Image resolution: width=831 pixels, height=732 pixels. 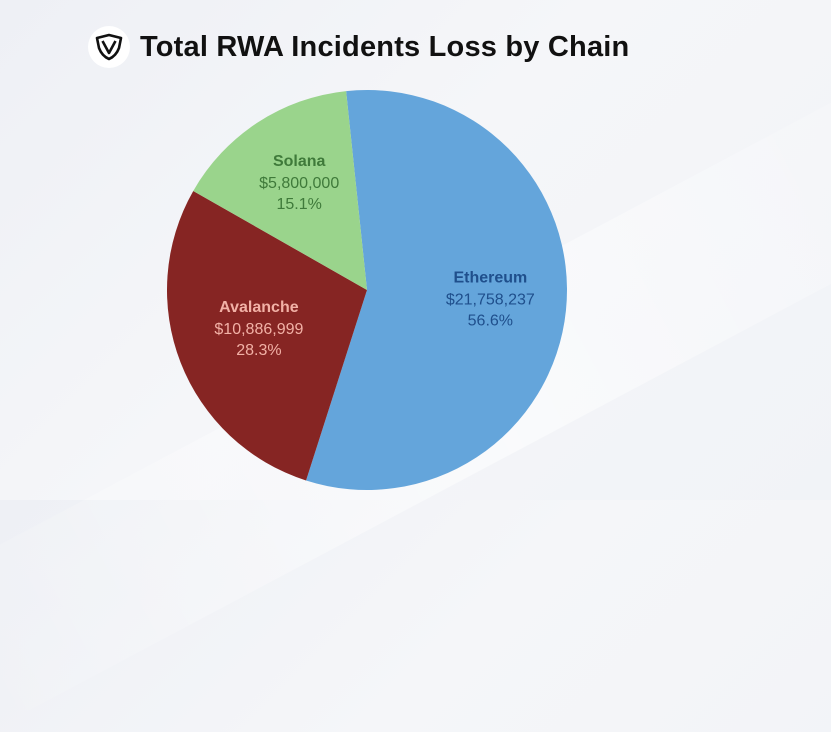 What do you see at coordinates (258, 350) in the screenshot?
I see `slice-percent-label: 28.3%` at bounding box center [258, 350].